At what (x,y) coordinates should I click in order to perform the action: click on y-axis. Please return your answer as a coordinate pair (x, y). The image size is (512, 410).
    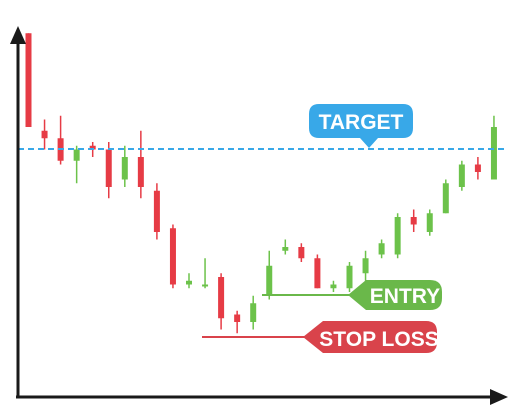
    Looking at the image, I should click on (18, 212).